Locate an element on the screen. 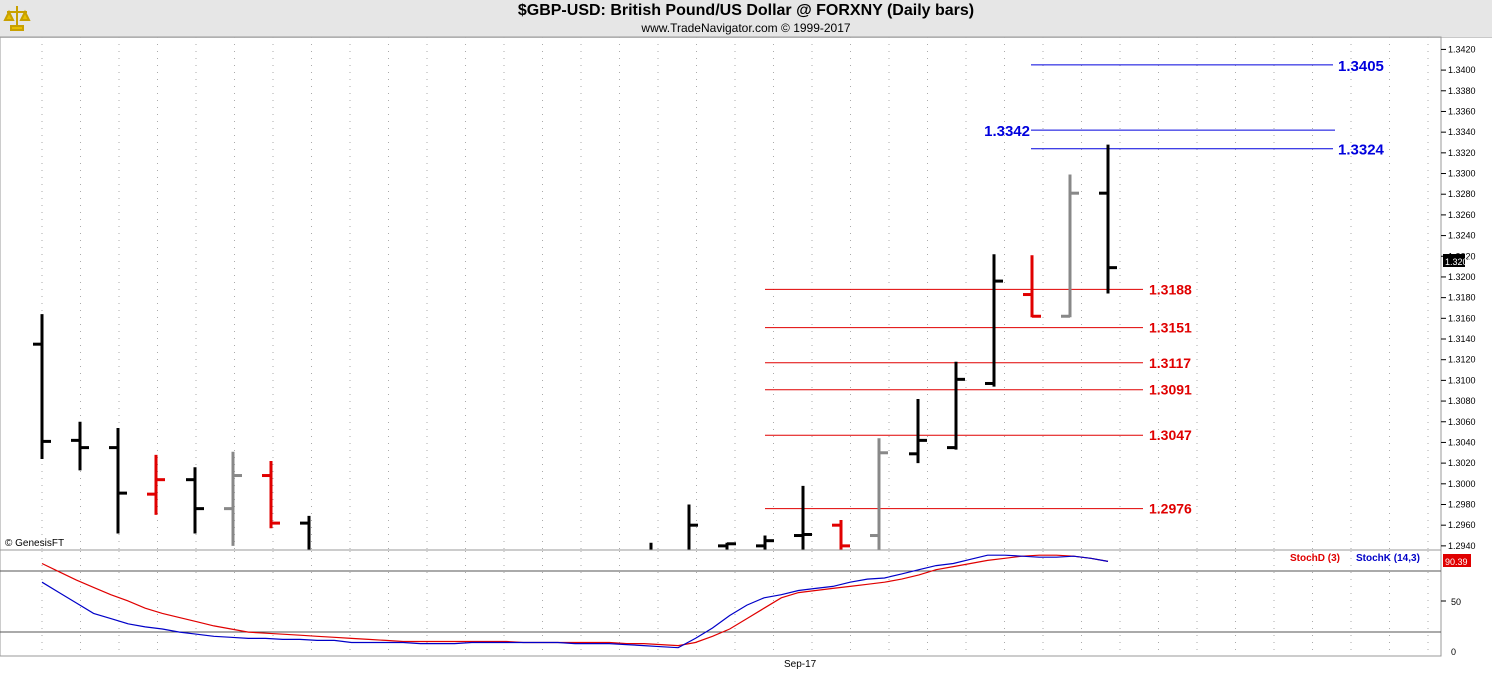 The image size is (1492, 673). scale-logo-icon is located at coordinates (17, 18).